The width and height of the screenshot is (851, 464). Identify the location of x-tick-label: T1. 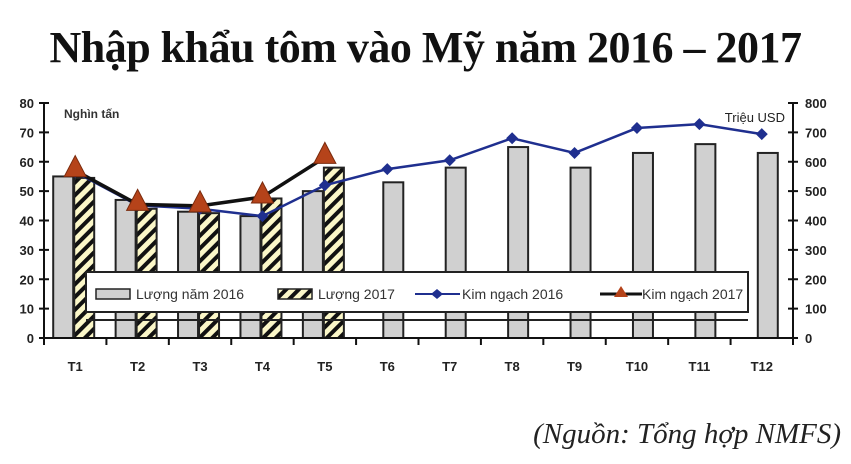
(75, 366).